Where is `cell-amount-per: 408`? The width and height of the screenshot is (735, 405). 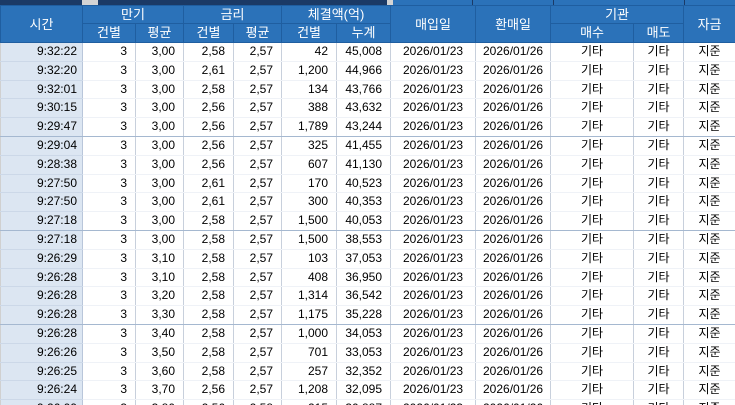
cell-amount-per: 408 is located at coordinates (309, 278).